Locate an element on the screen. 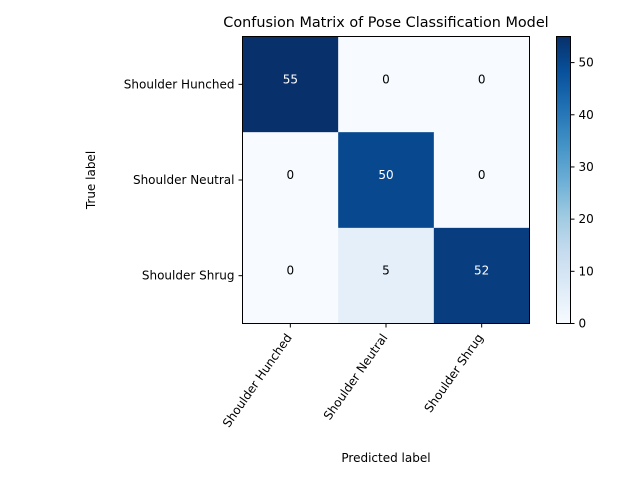 The height and width of the screenshot is (480, 640). colorbar-tick-label: 10 is located at coordinates (586, 271).